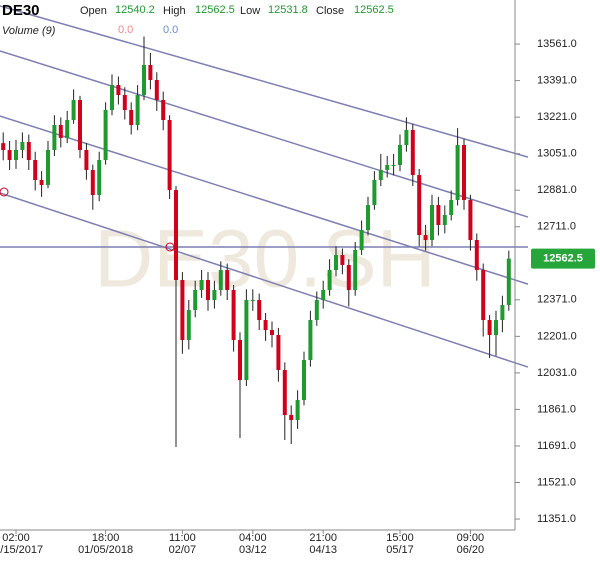 Image resolution: width=600 pixels, height=563 pixels. Describe the element at coordinates (556, 409) in the screenshot. I see `y-tick-label: 11861.0` at that location.